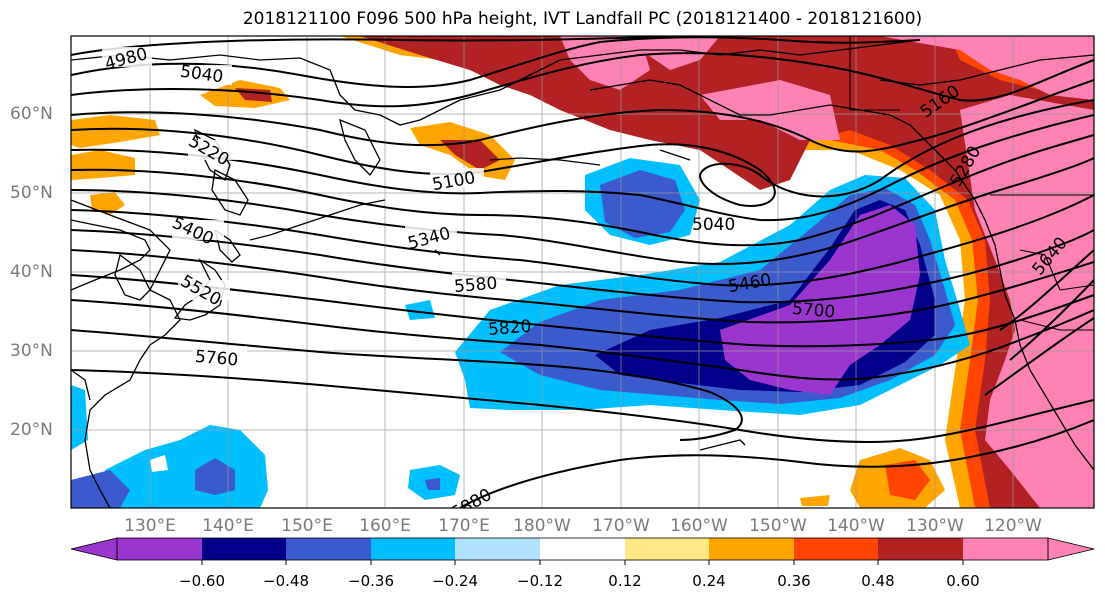 Image resolution: width=1105 pixels, height=601 pixels. What do you see at coordinates (621, 526) in the screenshot?
I see `lon-label-170w: 170°W` at bounding box center [621, 526].